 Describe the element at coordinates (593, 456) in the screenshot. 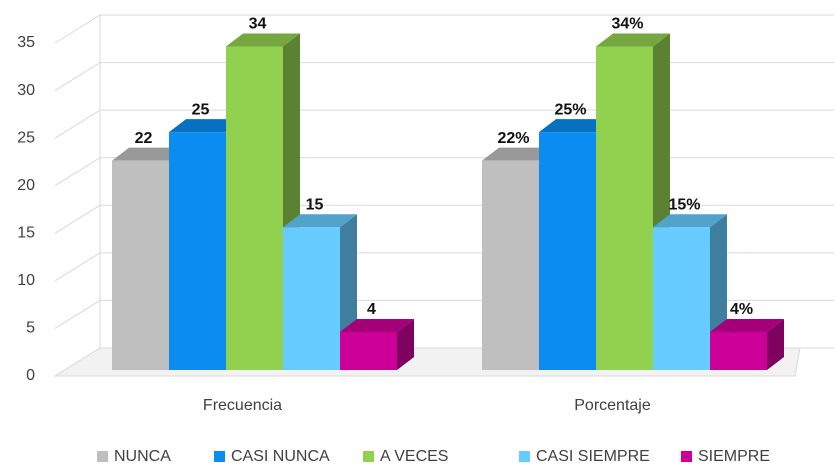

I see `legend-label: CASI SIEMPRE` at that location.